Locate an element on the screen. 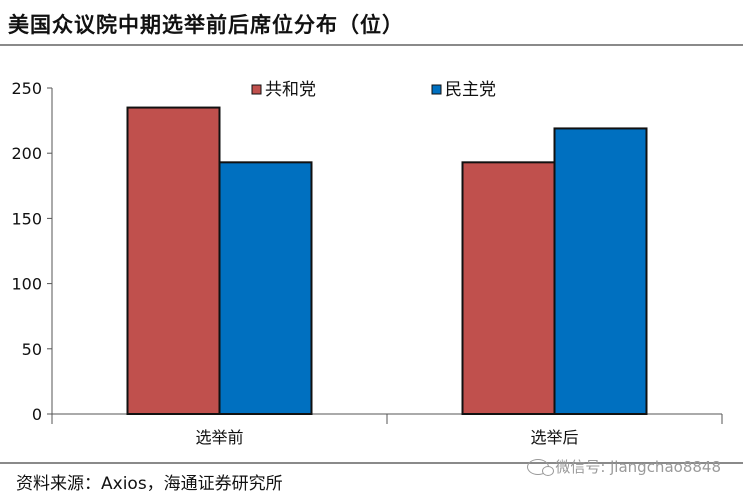 The height and width of the screenshot is (500, 743). watermark: 微信号: jiangchao8848 is located at coordinates (624, 466).